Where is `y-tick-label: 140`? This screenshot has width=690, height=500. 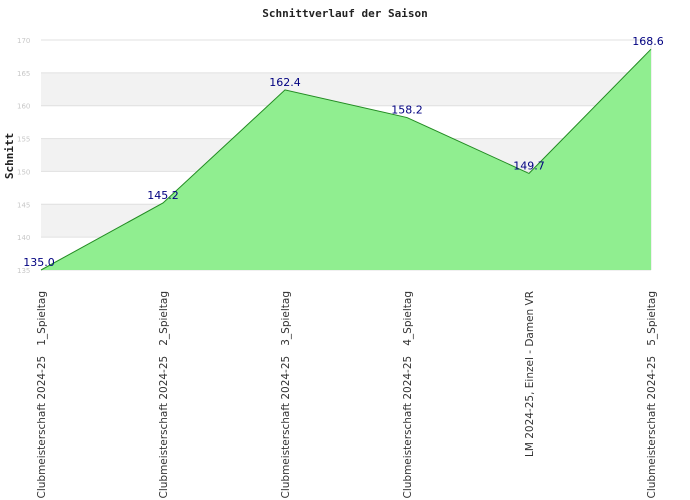 y-tick-label: 140 is located at coordinates (23, 238).